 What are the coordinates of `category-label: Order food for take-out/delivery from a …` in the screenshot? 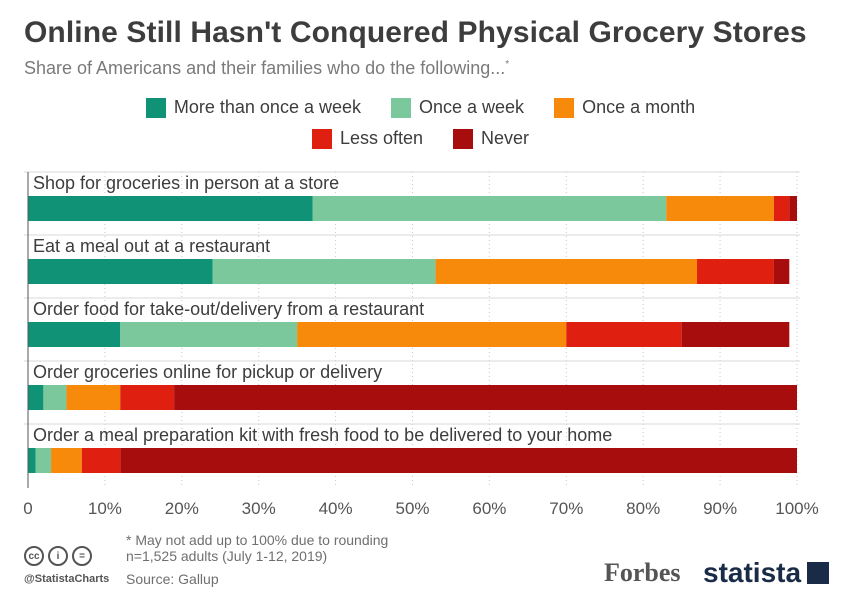 It's located at (228, 309).